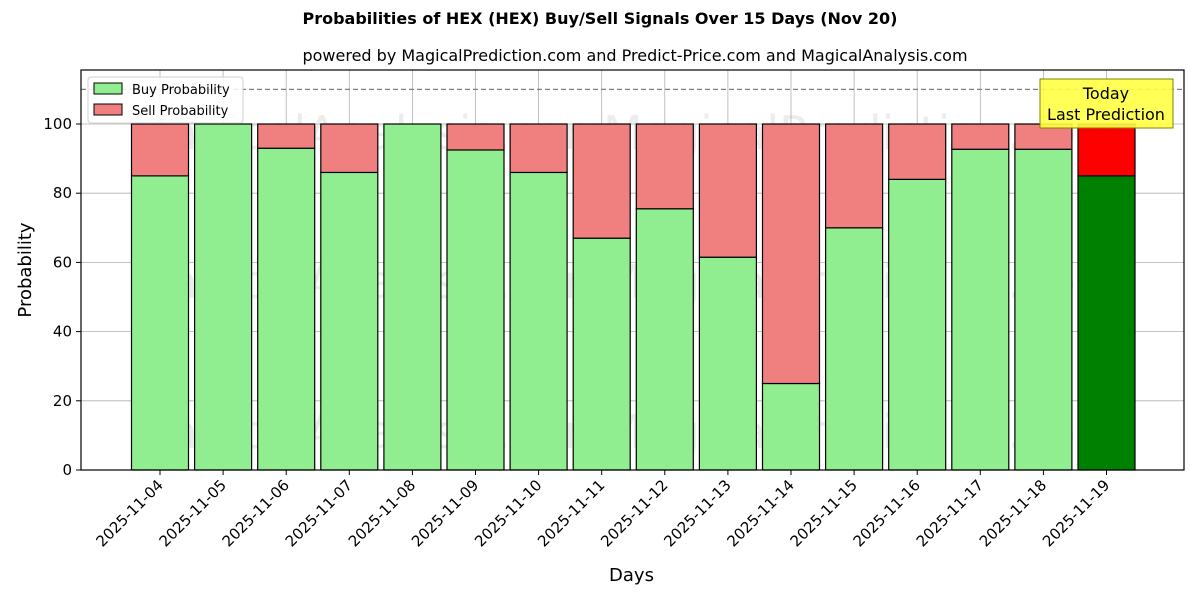  I want to click on annotation-box, so click(1106, 103).